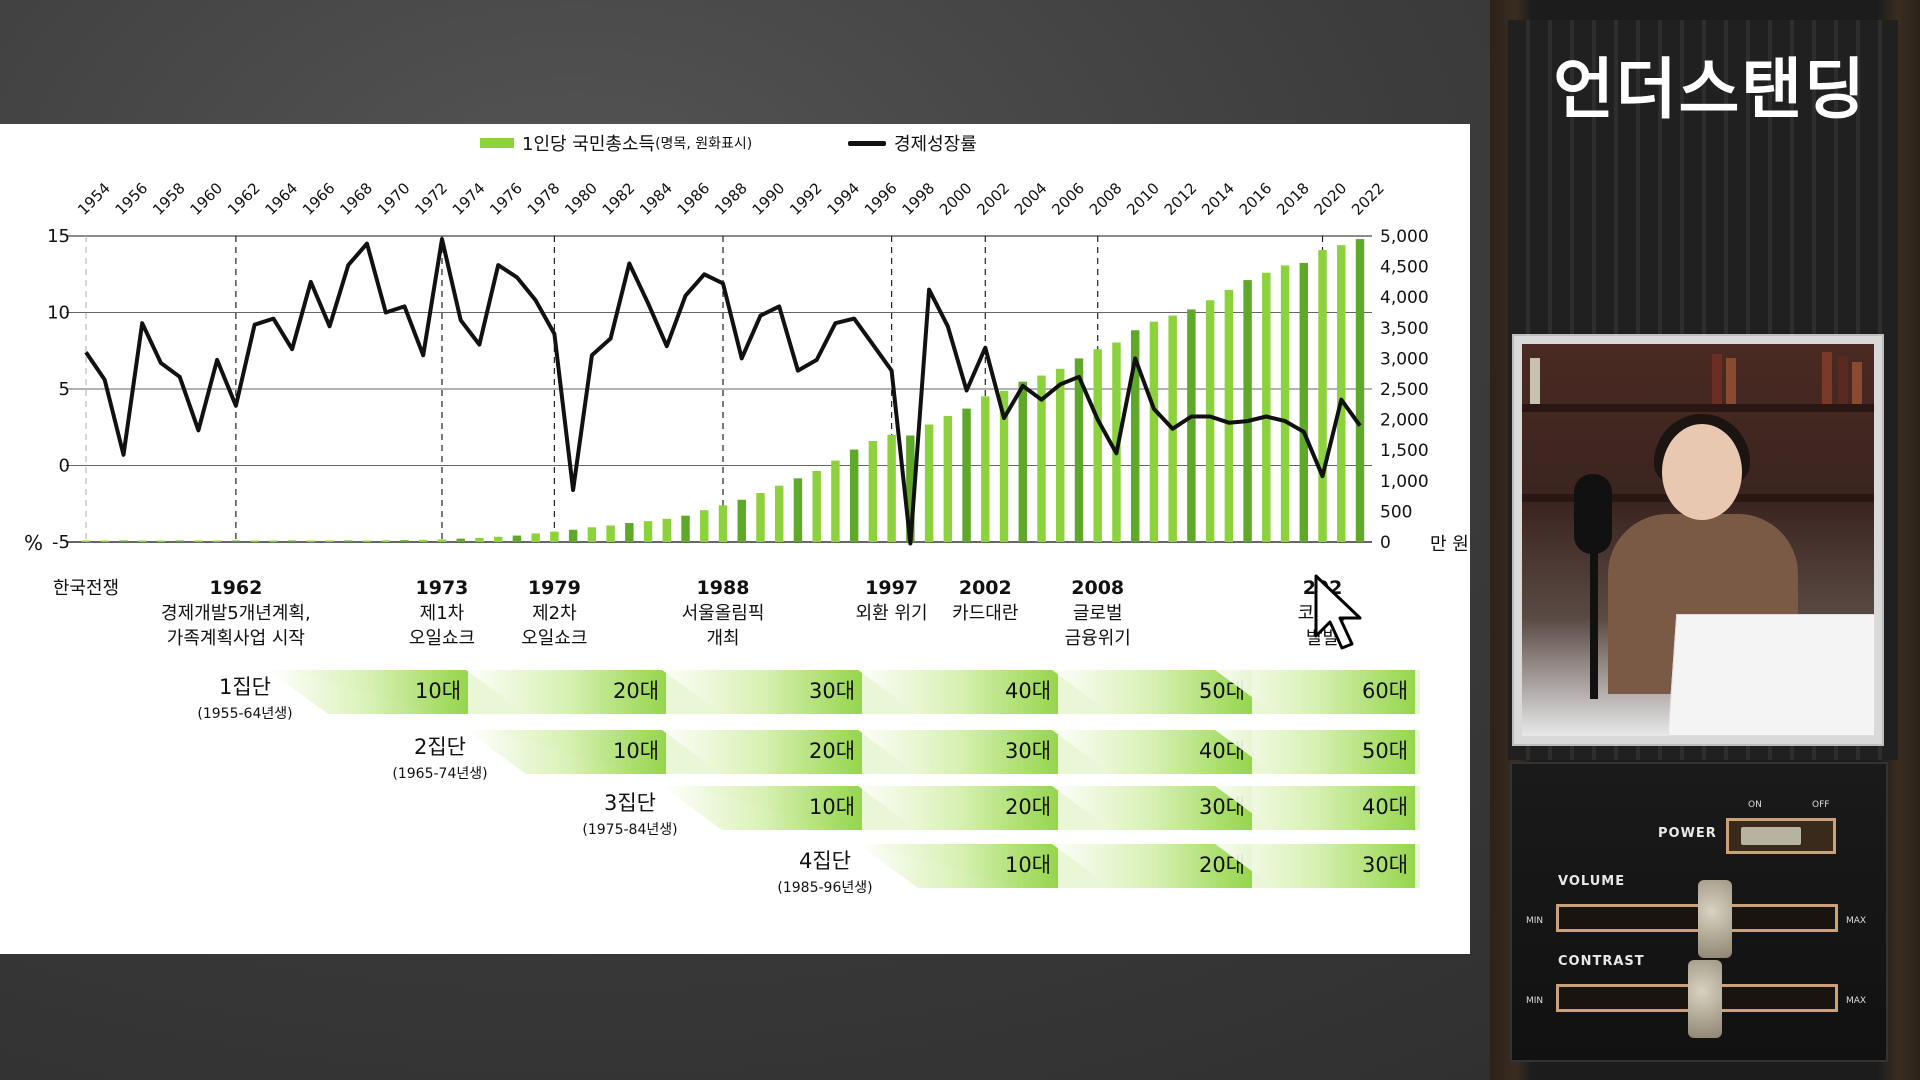 Image resolution: width=1920 pixels, height=1080 pixels. What do you see at coordinates (1771, 836) in the screenshot?
I see `power-switch-knob` at bounding box center [1771, 836].